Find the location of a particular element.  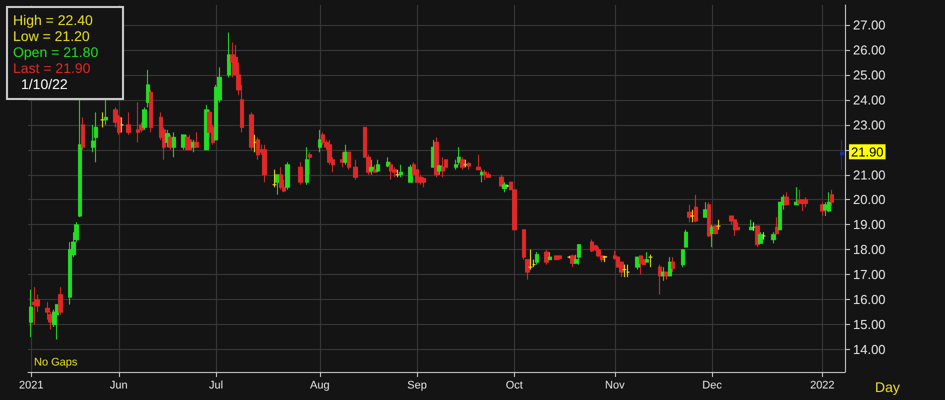

annotation: Open = 21.80 is located at coordinates (55, 52).